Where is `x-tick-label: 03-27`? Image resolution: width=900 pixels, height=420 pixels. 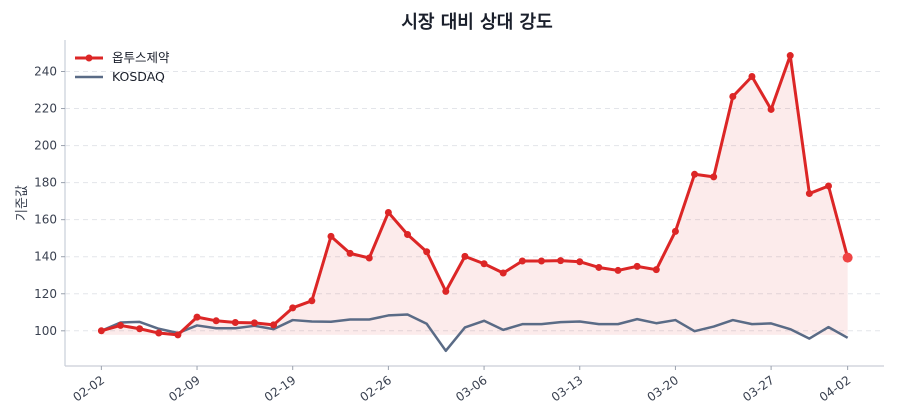
x-tick-label: 03-27 is located at coordinates (758, 388).